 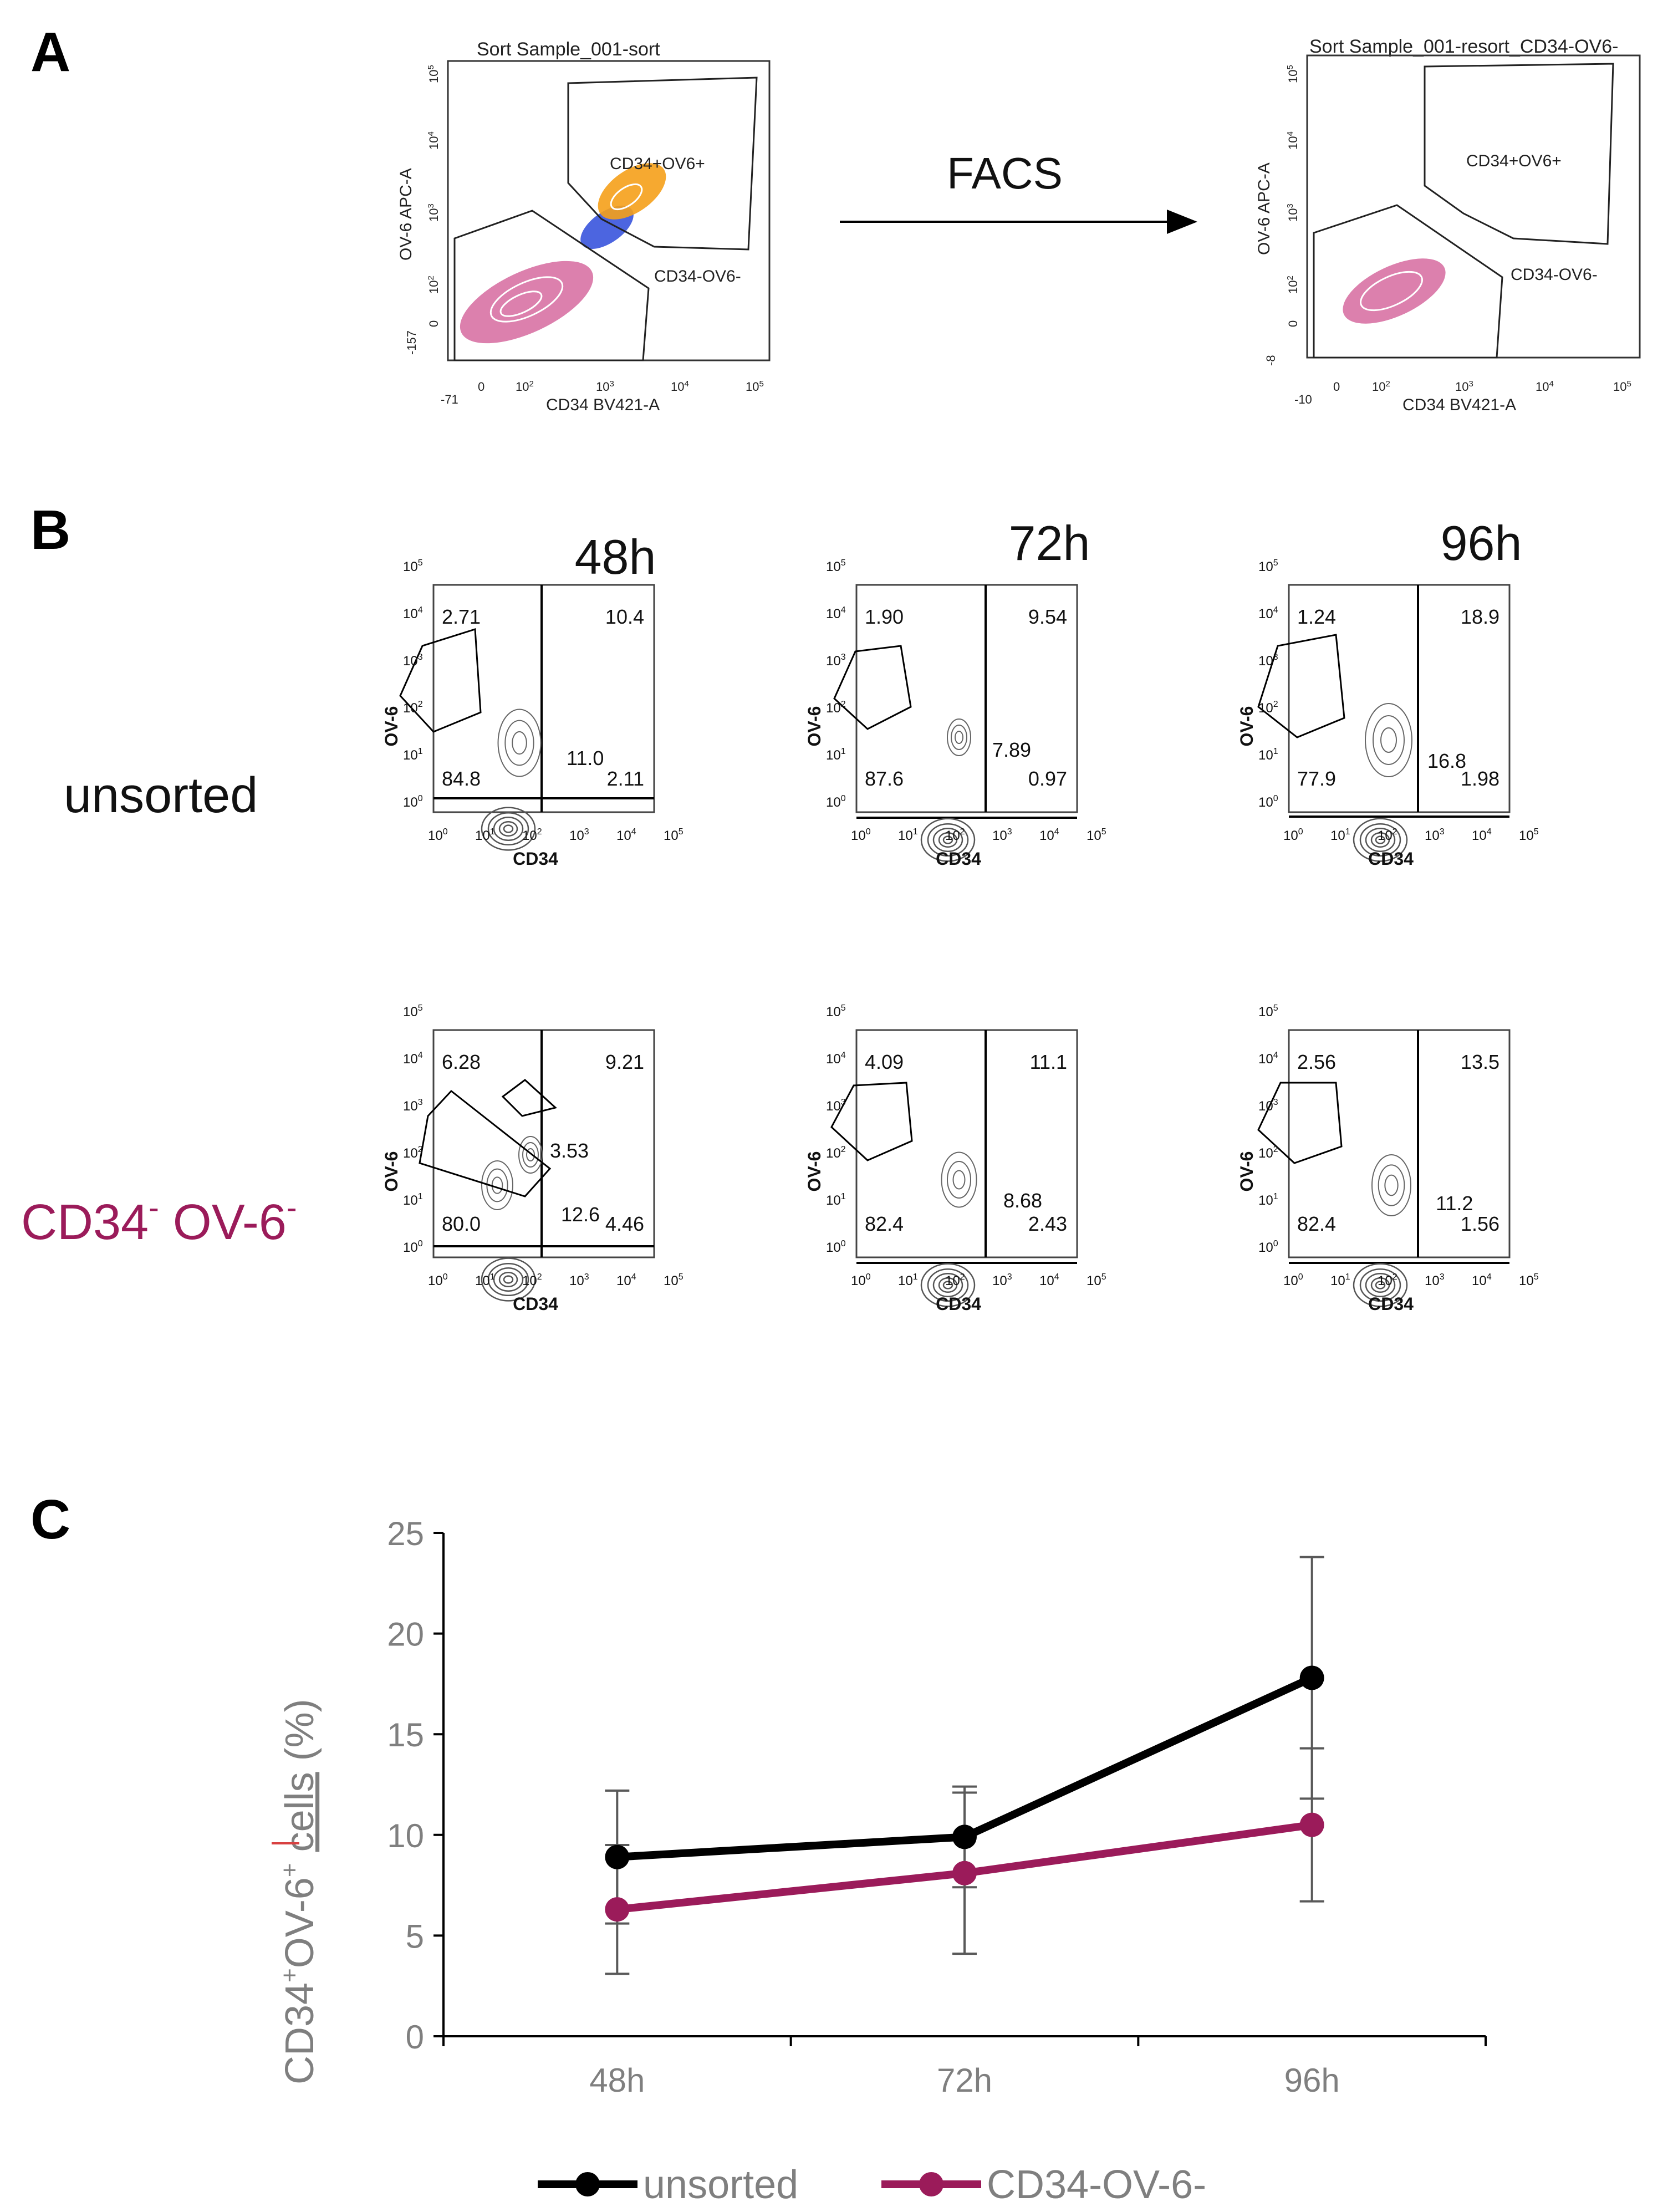 What do you see at coordinates (1096, 2185) in the screenshot?
I see `legend-label: CD34-OV-6-` at bounding box center [1096, 2185].